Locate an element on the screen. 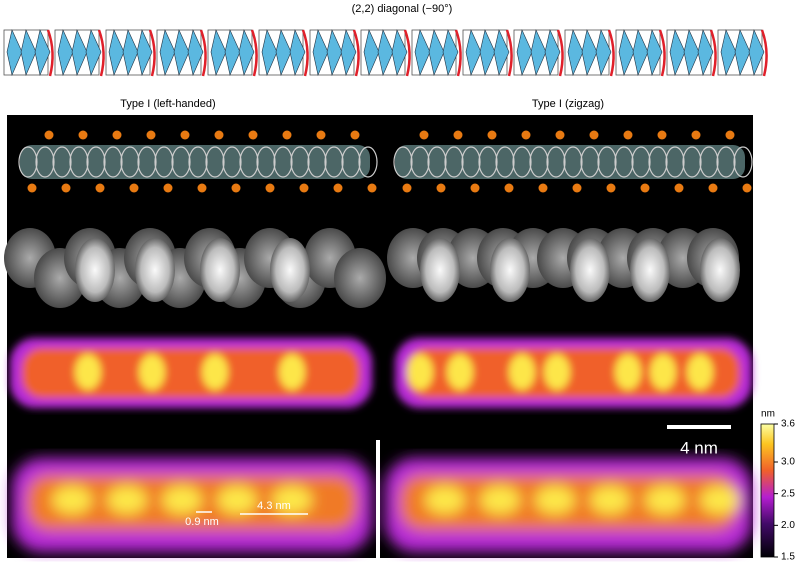  height-core is located at coordinates (191, 373).